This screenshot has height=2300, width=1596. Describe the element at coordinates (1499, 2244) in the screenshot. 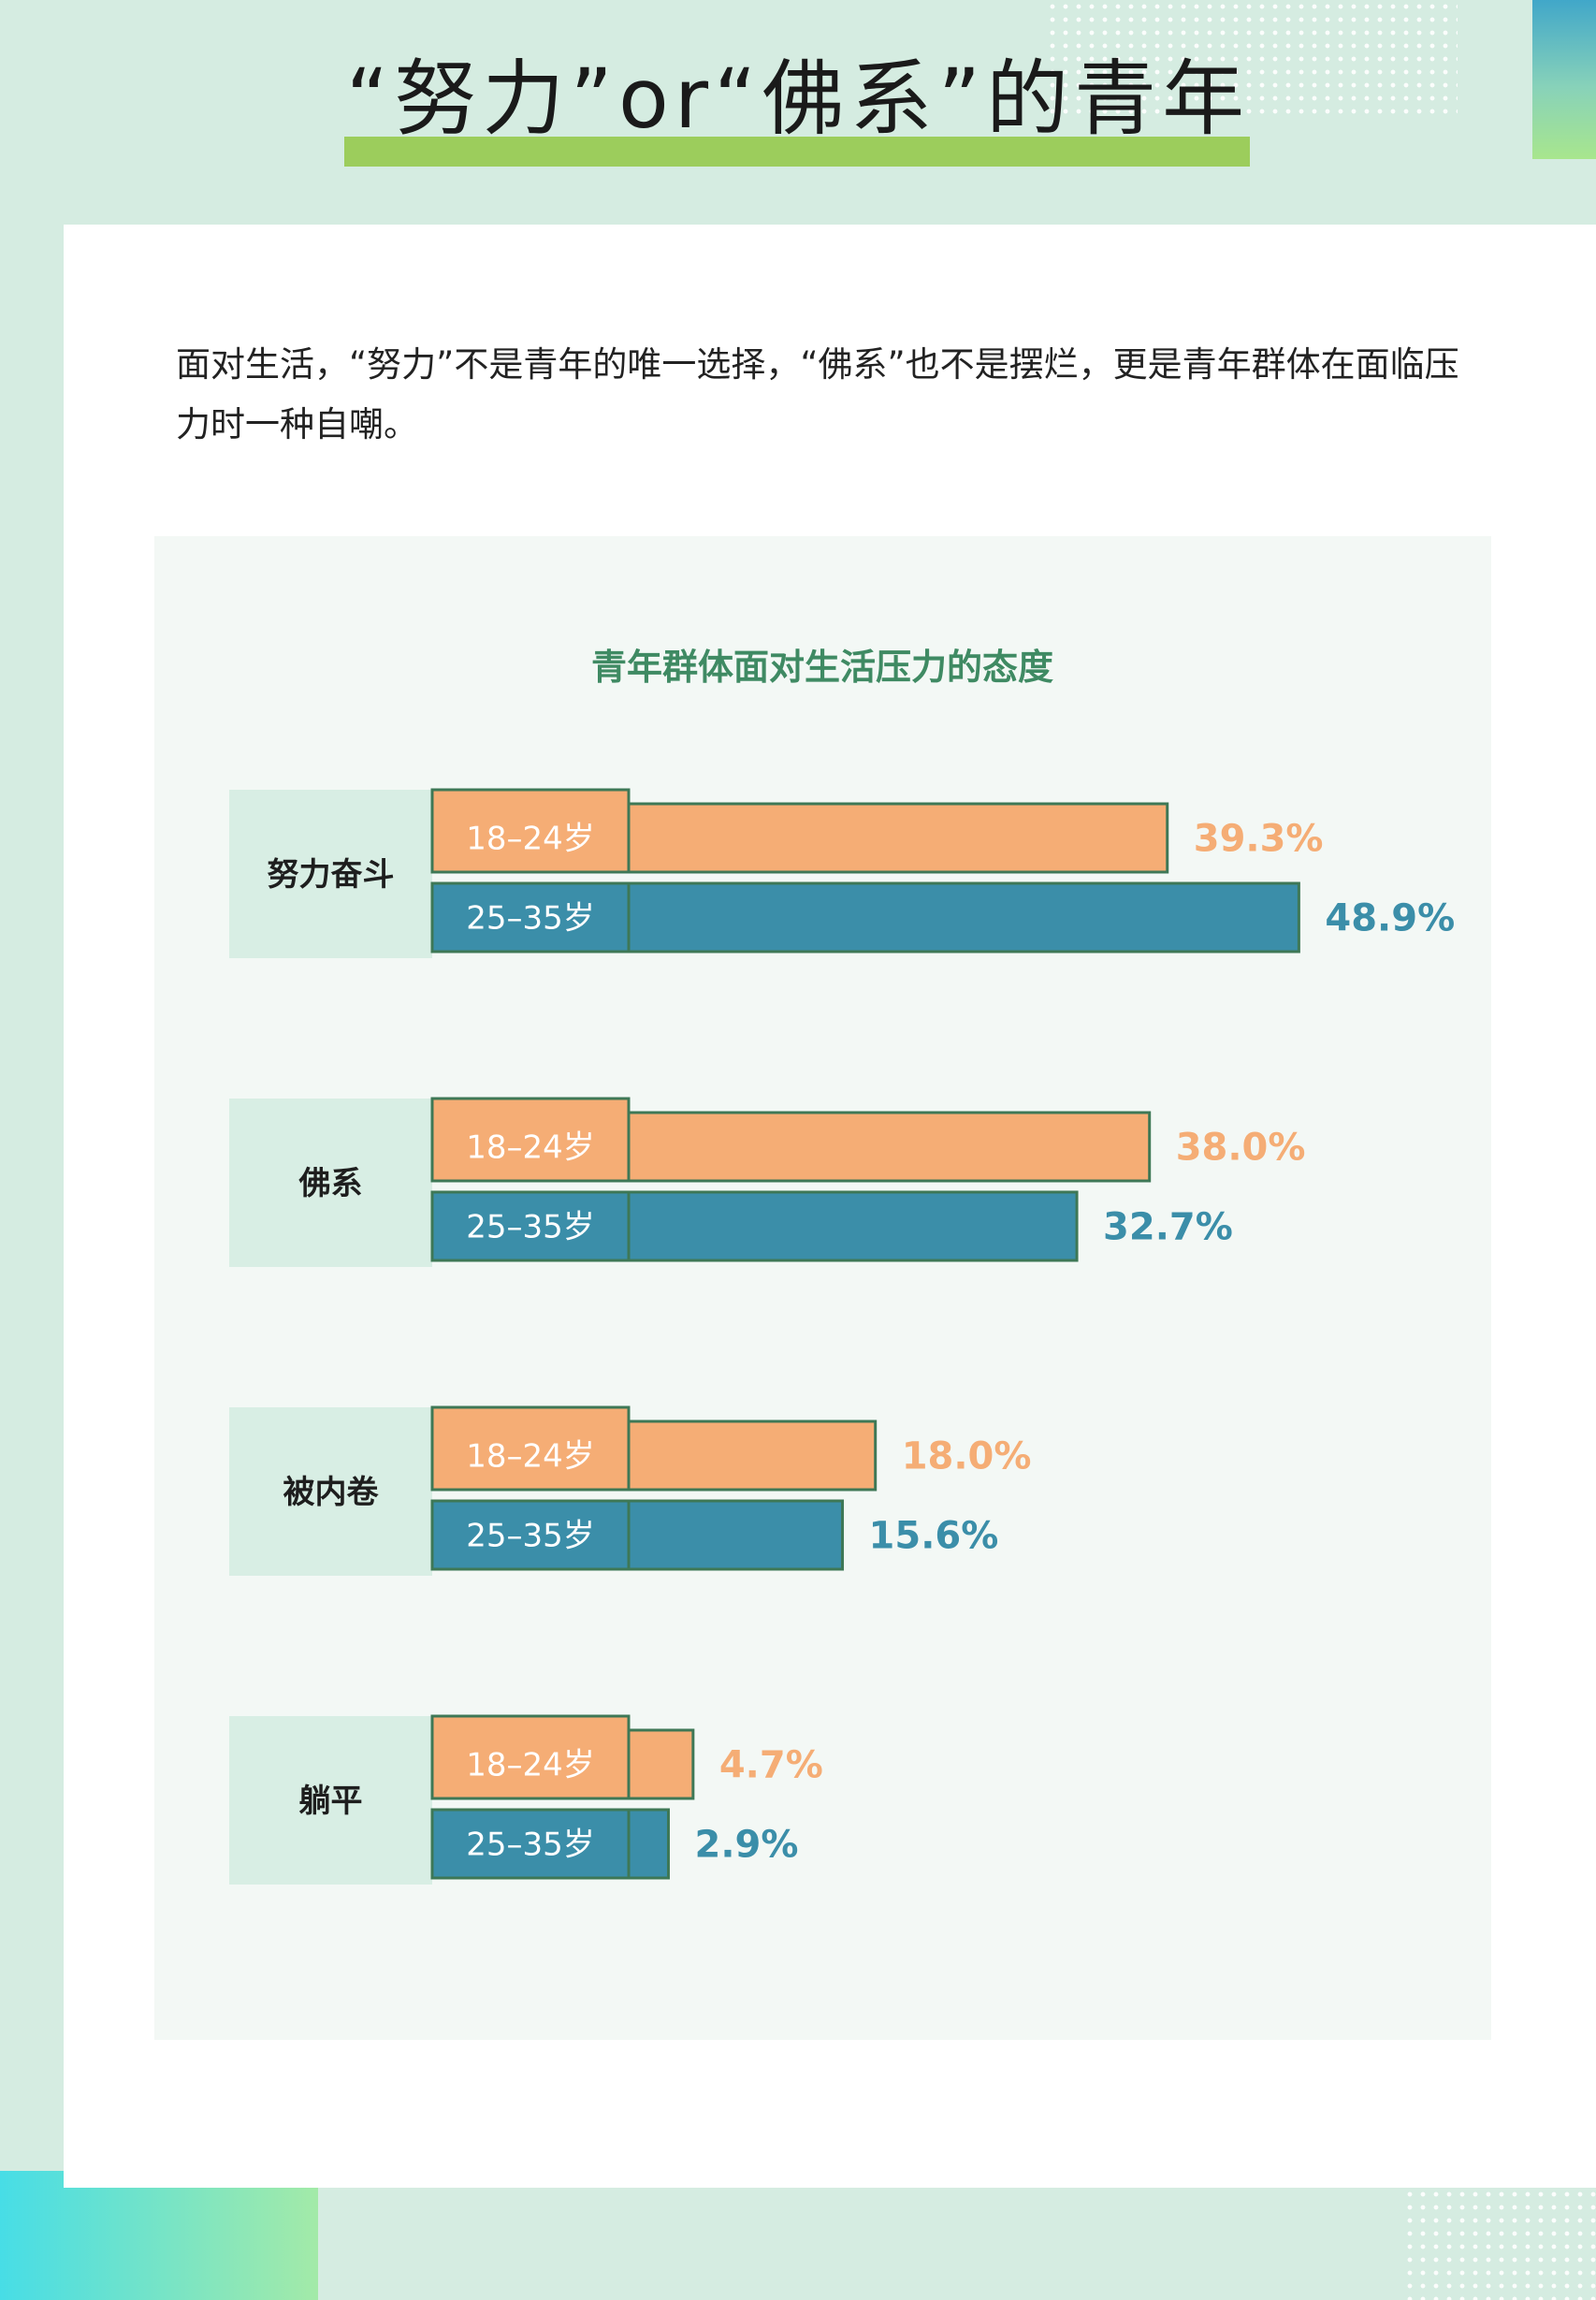

I see `decorative-dots-bottom` at that location.